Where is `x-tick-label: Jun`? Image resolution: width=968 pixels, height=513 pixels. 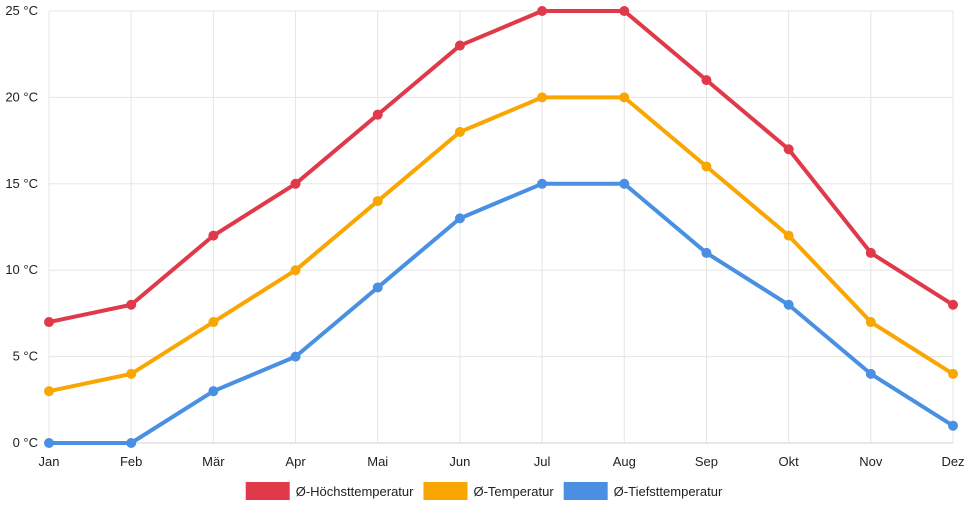 x-tick-label: Jun is located at coordinates (459, 461).